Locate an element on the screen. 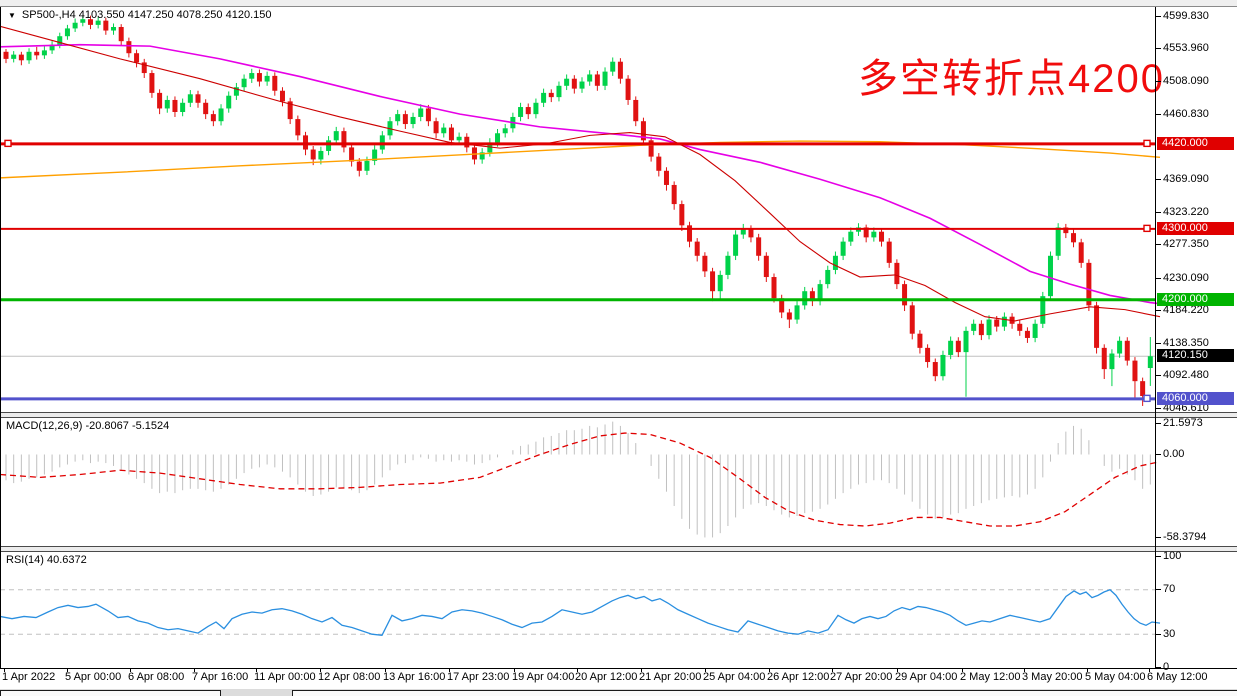 This screenshot has width=1237, height=696. time-axis-label: 2 May 12:00 is located at coordinates (990, 677).